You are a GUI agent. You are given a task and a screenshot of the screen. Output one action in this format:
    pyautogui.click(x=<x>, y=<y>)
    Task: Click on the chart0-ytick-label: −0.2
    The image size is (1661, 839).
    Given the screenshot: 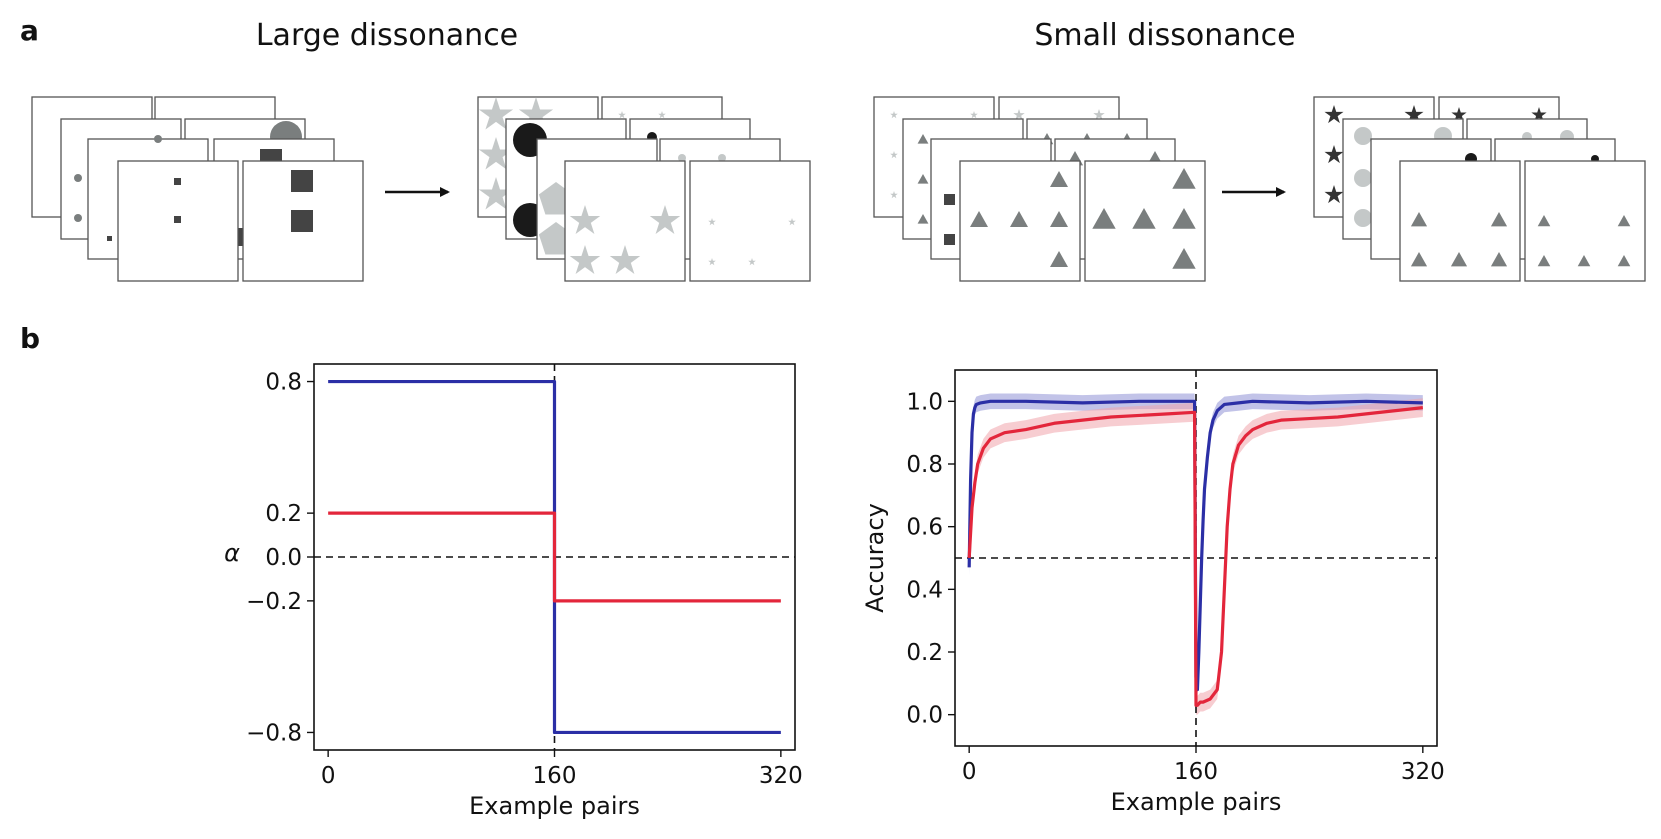 What is the action you would take?
    pyautogui.click(x=274, y=602)
    